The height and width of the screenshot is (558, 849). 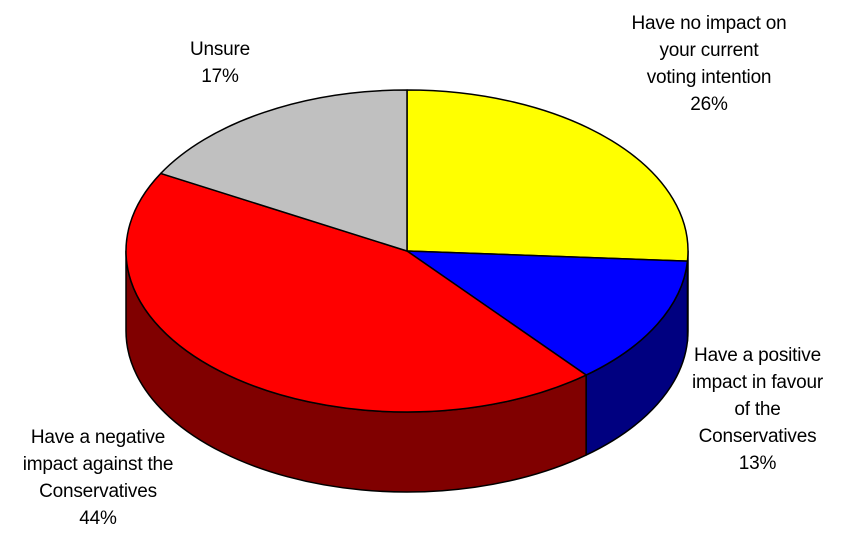 What do you see at coordinates (757, 355) in the screenshot?
I see `slice-label-line: Have a positive` at bounding box center [757, 355].